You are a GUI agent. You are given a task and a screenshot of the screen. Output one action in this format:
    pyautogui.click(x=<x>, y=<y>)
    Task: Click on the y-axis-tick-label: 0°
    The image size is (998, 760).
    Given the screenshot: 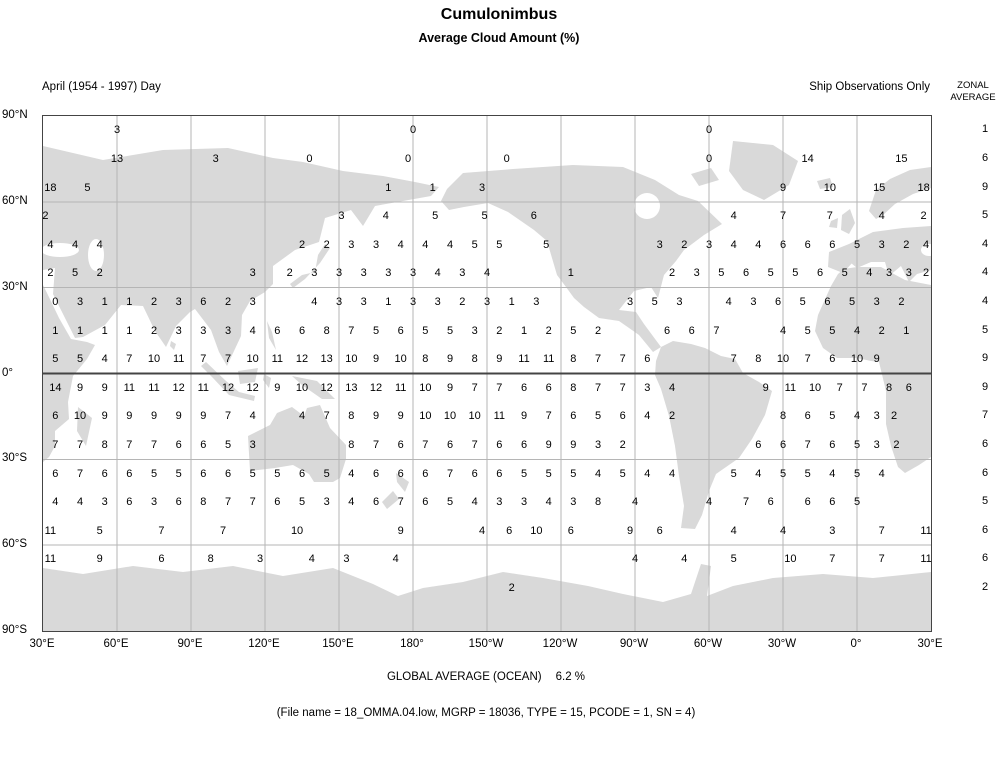 What is the action you would take?
    pyautogui.click(x=7, y=372)
    